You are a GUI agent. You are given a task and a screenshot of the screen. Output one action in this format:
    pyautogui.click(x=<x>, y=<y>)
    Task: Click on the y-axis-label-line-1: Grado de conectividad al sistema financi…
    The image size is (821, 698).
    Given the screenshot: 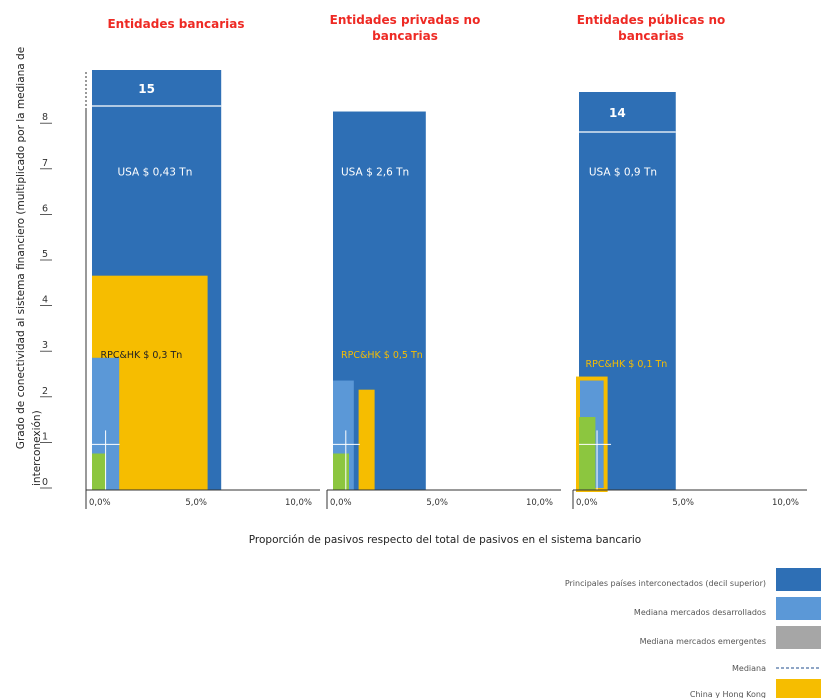 What is the action you would take?
    pyautogui.click(x=21, y=248)
    